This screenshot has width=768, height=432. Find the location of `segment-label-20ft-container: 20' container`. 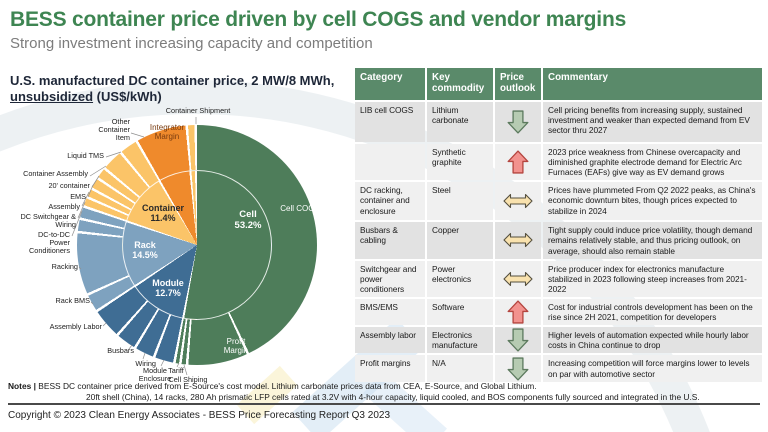

segment-label-20ft-container: 20' container is located at coordinates (69, 185).